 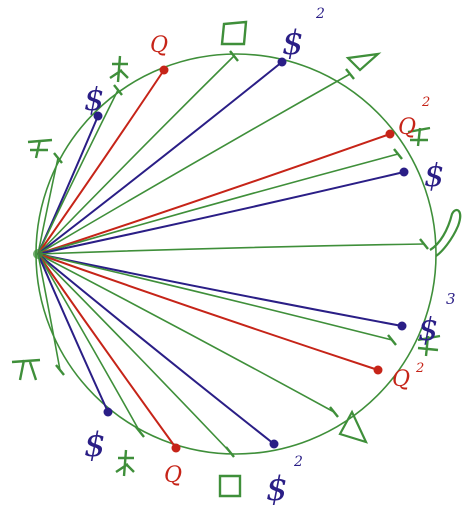 What do you see at coordinates (159, 45) in the screenshot?
I see `top-q-label: Q` at bounding box center [159, 45].